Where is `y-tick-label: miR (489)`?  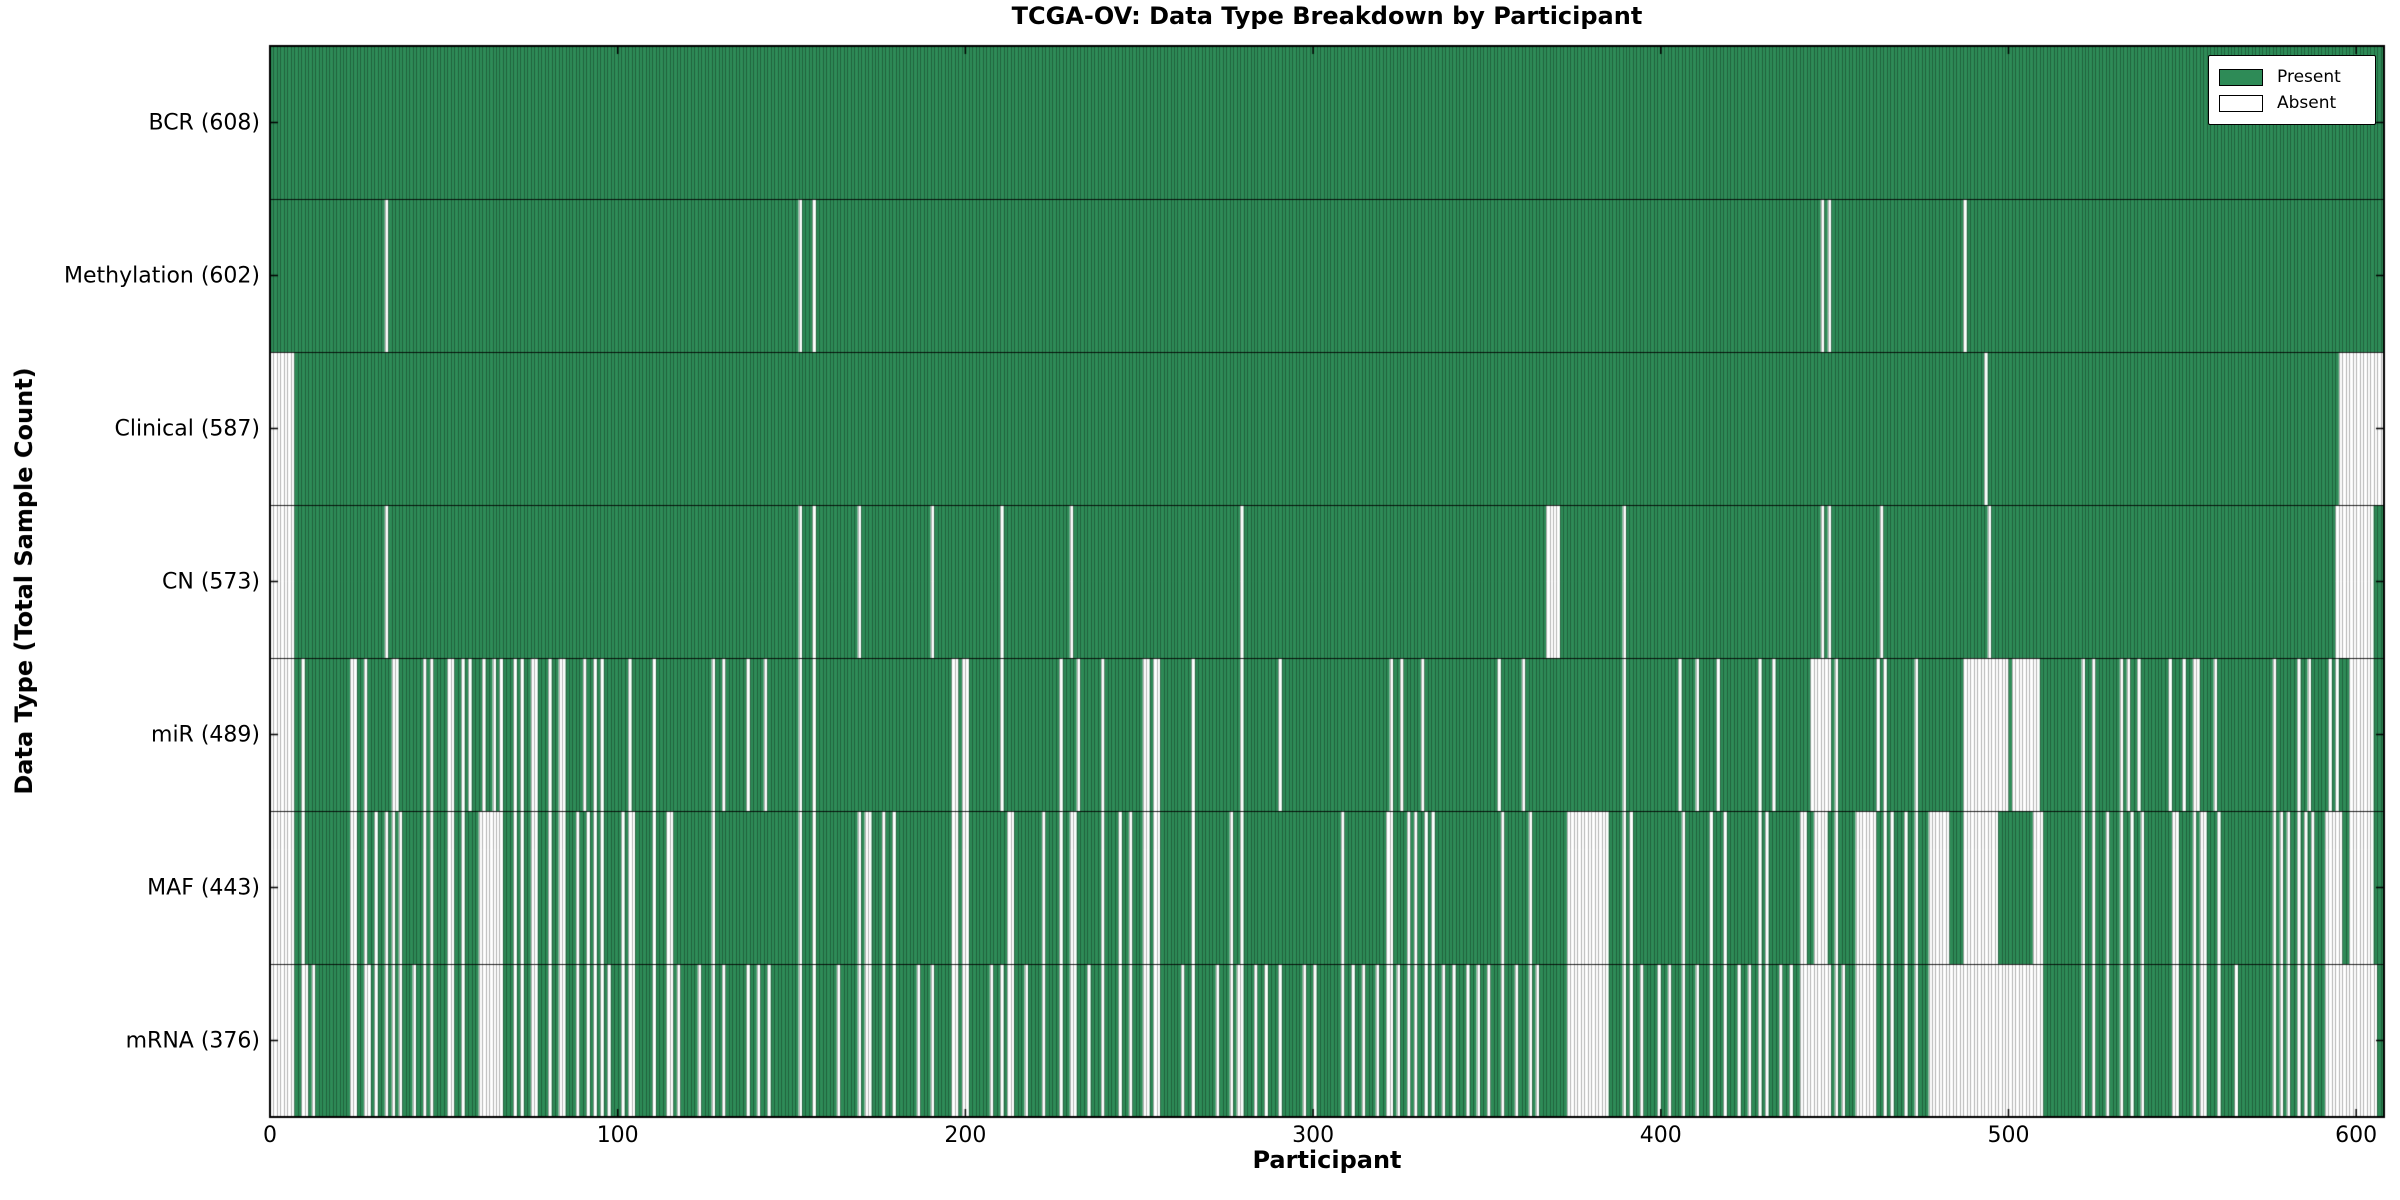 y-tick-label: miR (489) is located at coordinates (205, 734).